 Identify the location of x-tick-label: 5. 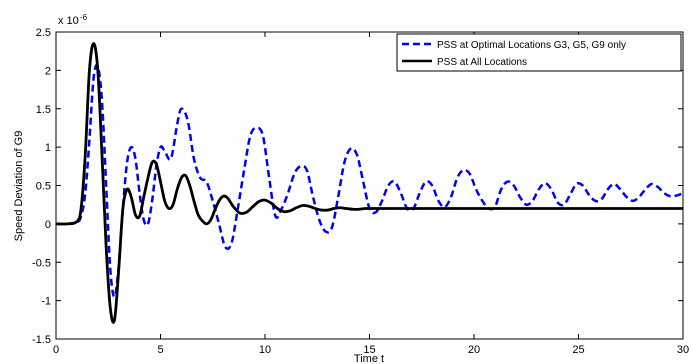
(160, 350).